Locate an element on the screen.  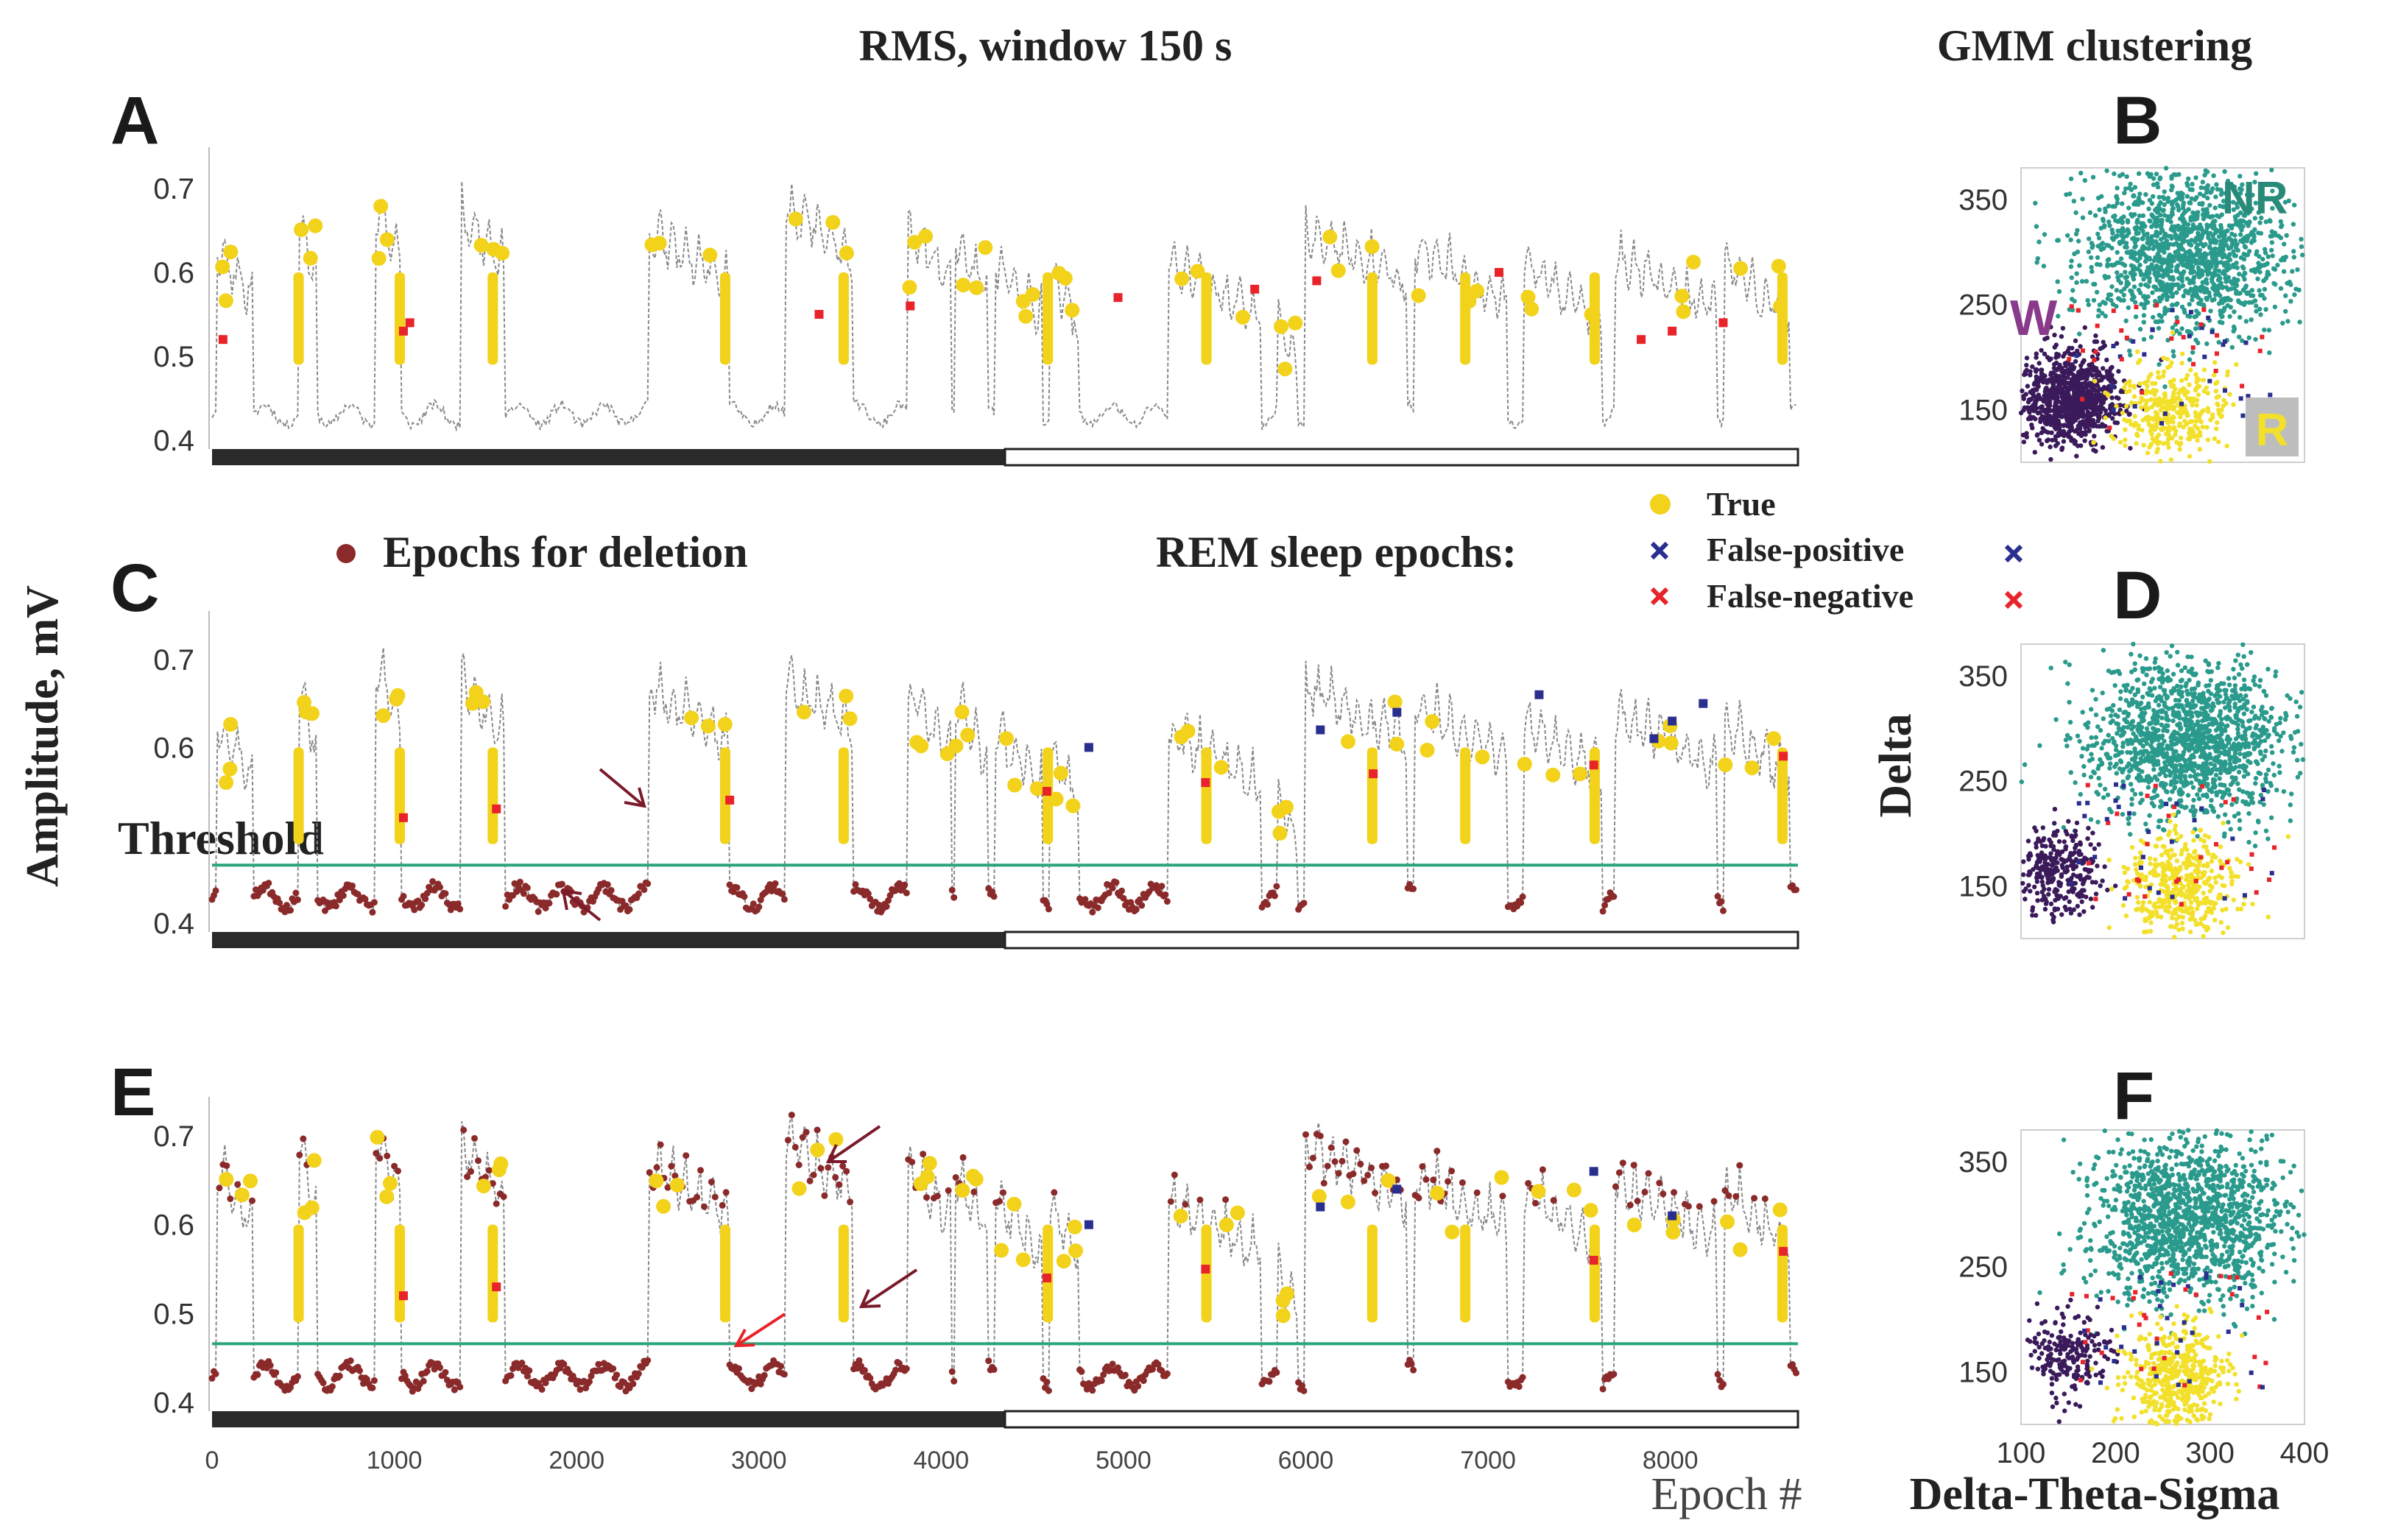
x-tick-label: 6000 is located at coordinates (1306, 1460).